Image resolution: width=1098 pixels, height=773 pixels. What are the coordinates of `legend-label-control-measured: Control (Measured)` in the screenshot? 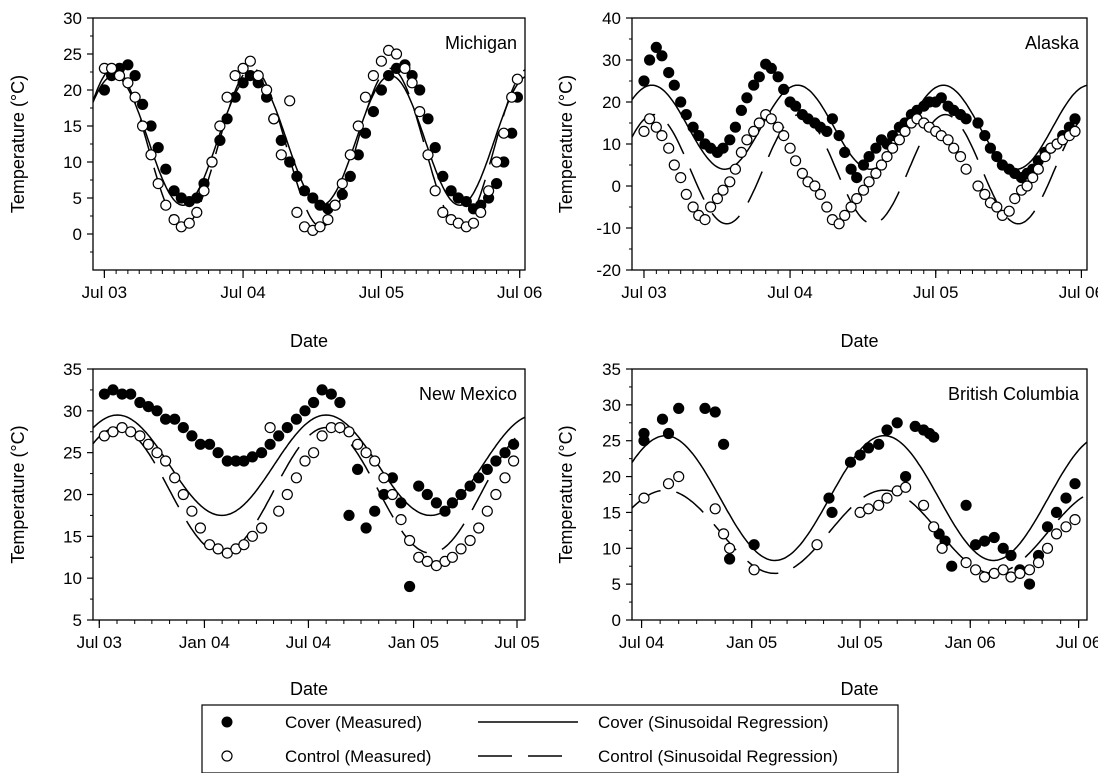 It's located at (358, 756).